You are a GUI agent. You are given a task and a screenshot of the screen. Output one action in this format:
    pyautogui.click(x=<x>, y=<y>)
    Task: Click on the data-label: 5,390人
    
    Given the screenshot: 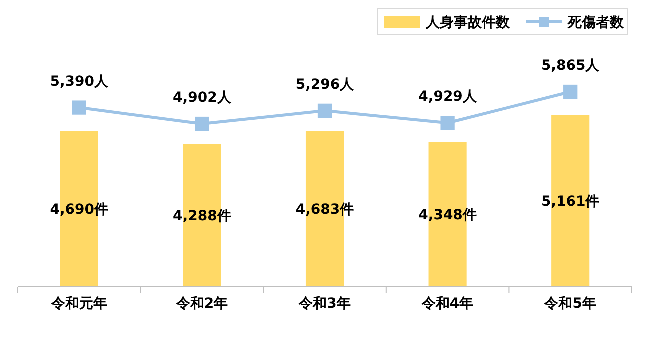 What is the action you would take?
    pyautogui.click(x=80, y=82)
    